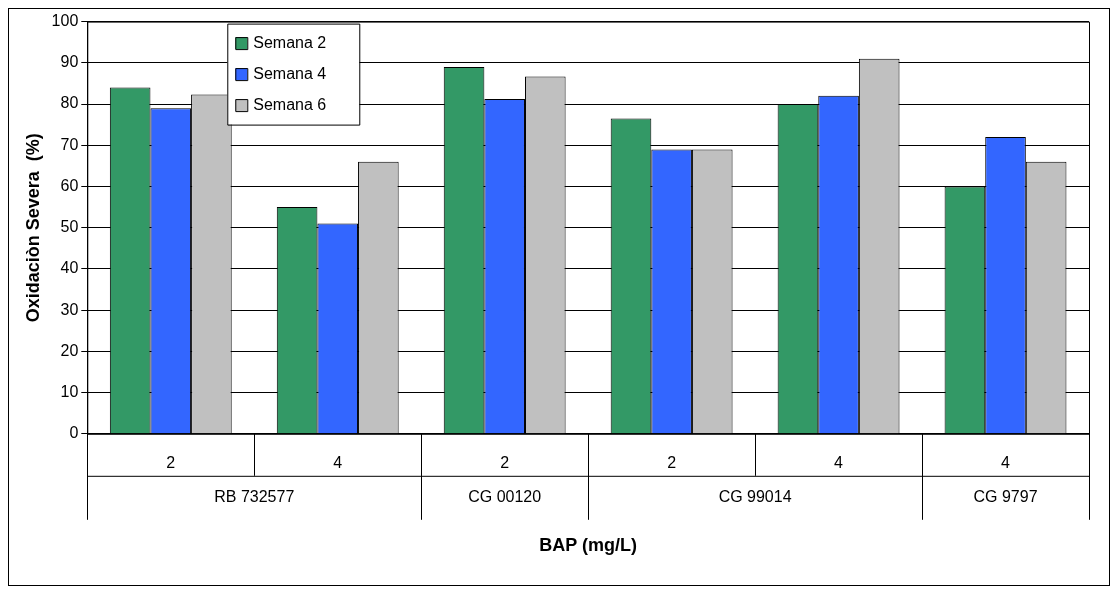  Describe the element at coordinates (69, 309) in the screenshot. I see `y-tick-label: 30` at that location.